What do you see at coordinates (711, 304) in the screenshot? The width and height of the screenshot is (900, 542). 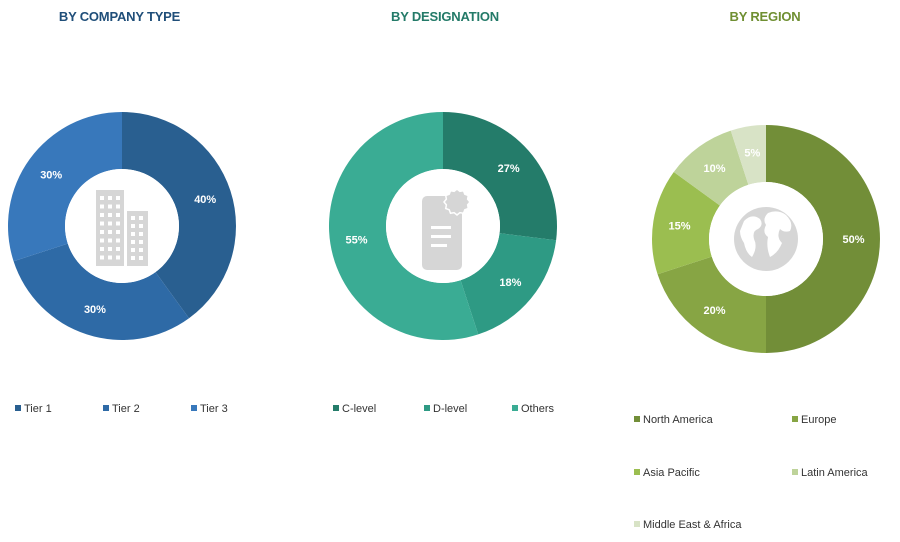 I see `slice-europe` at bounding box center [711, 304].